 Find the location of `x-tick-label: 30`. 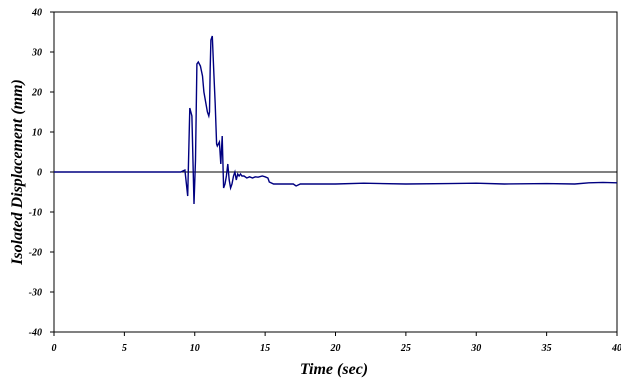

x-tick-label: 30 is located at coordinates (475, 348).